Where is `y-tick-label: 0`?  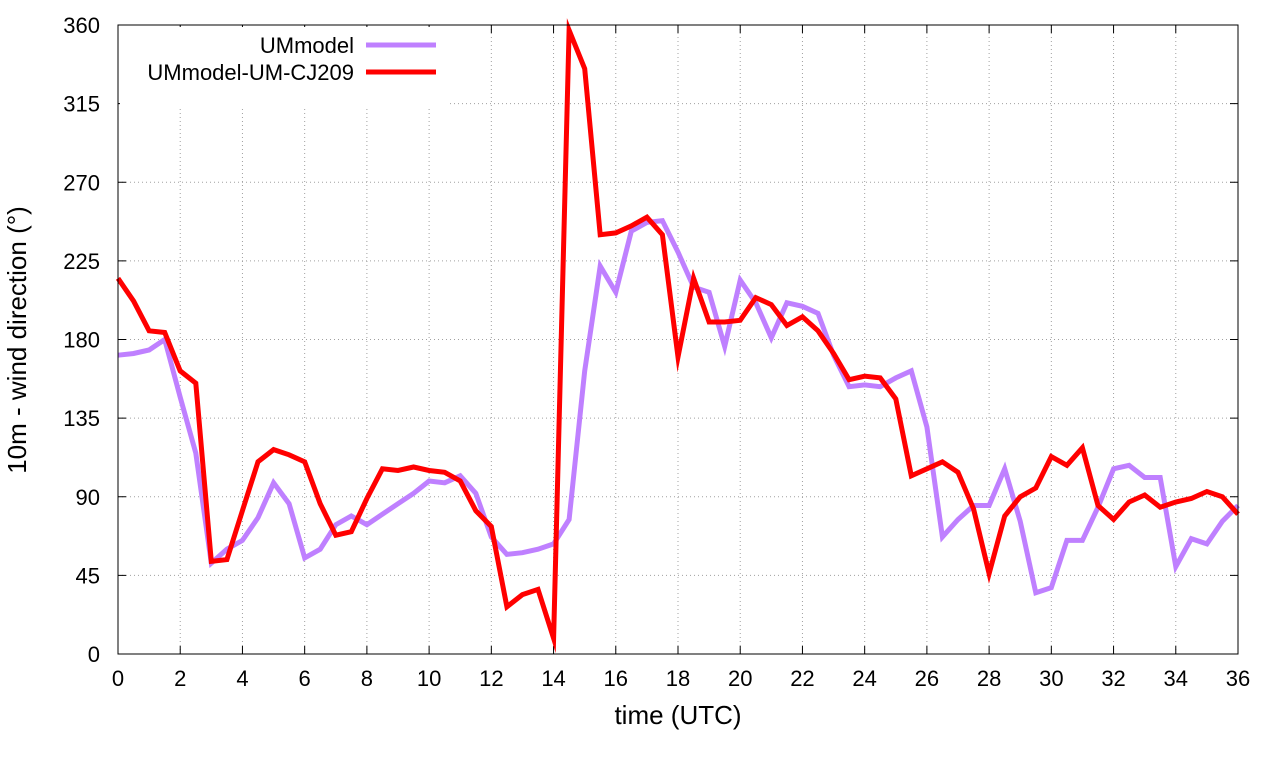
y-tick-label: 0 is located at coordinates (94, 654).